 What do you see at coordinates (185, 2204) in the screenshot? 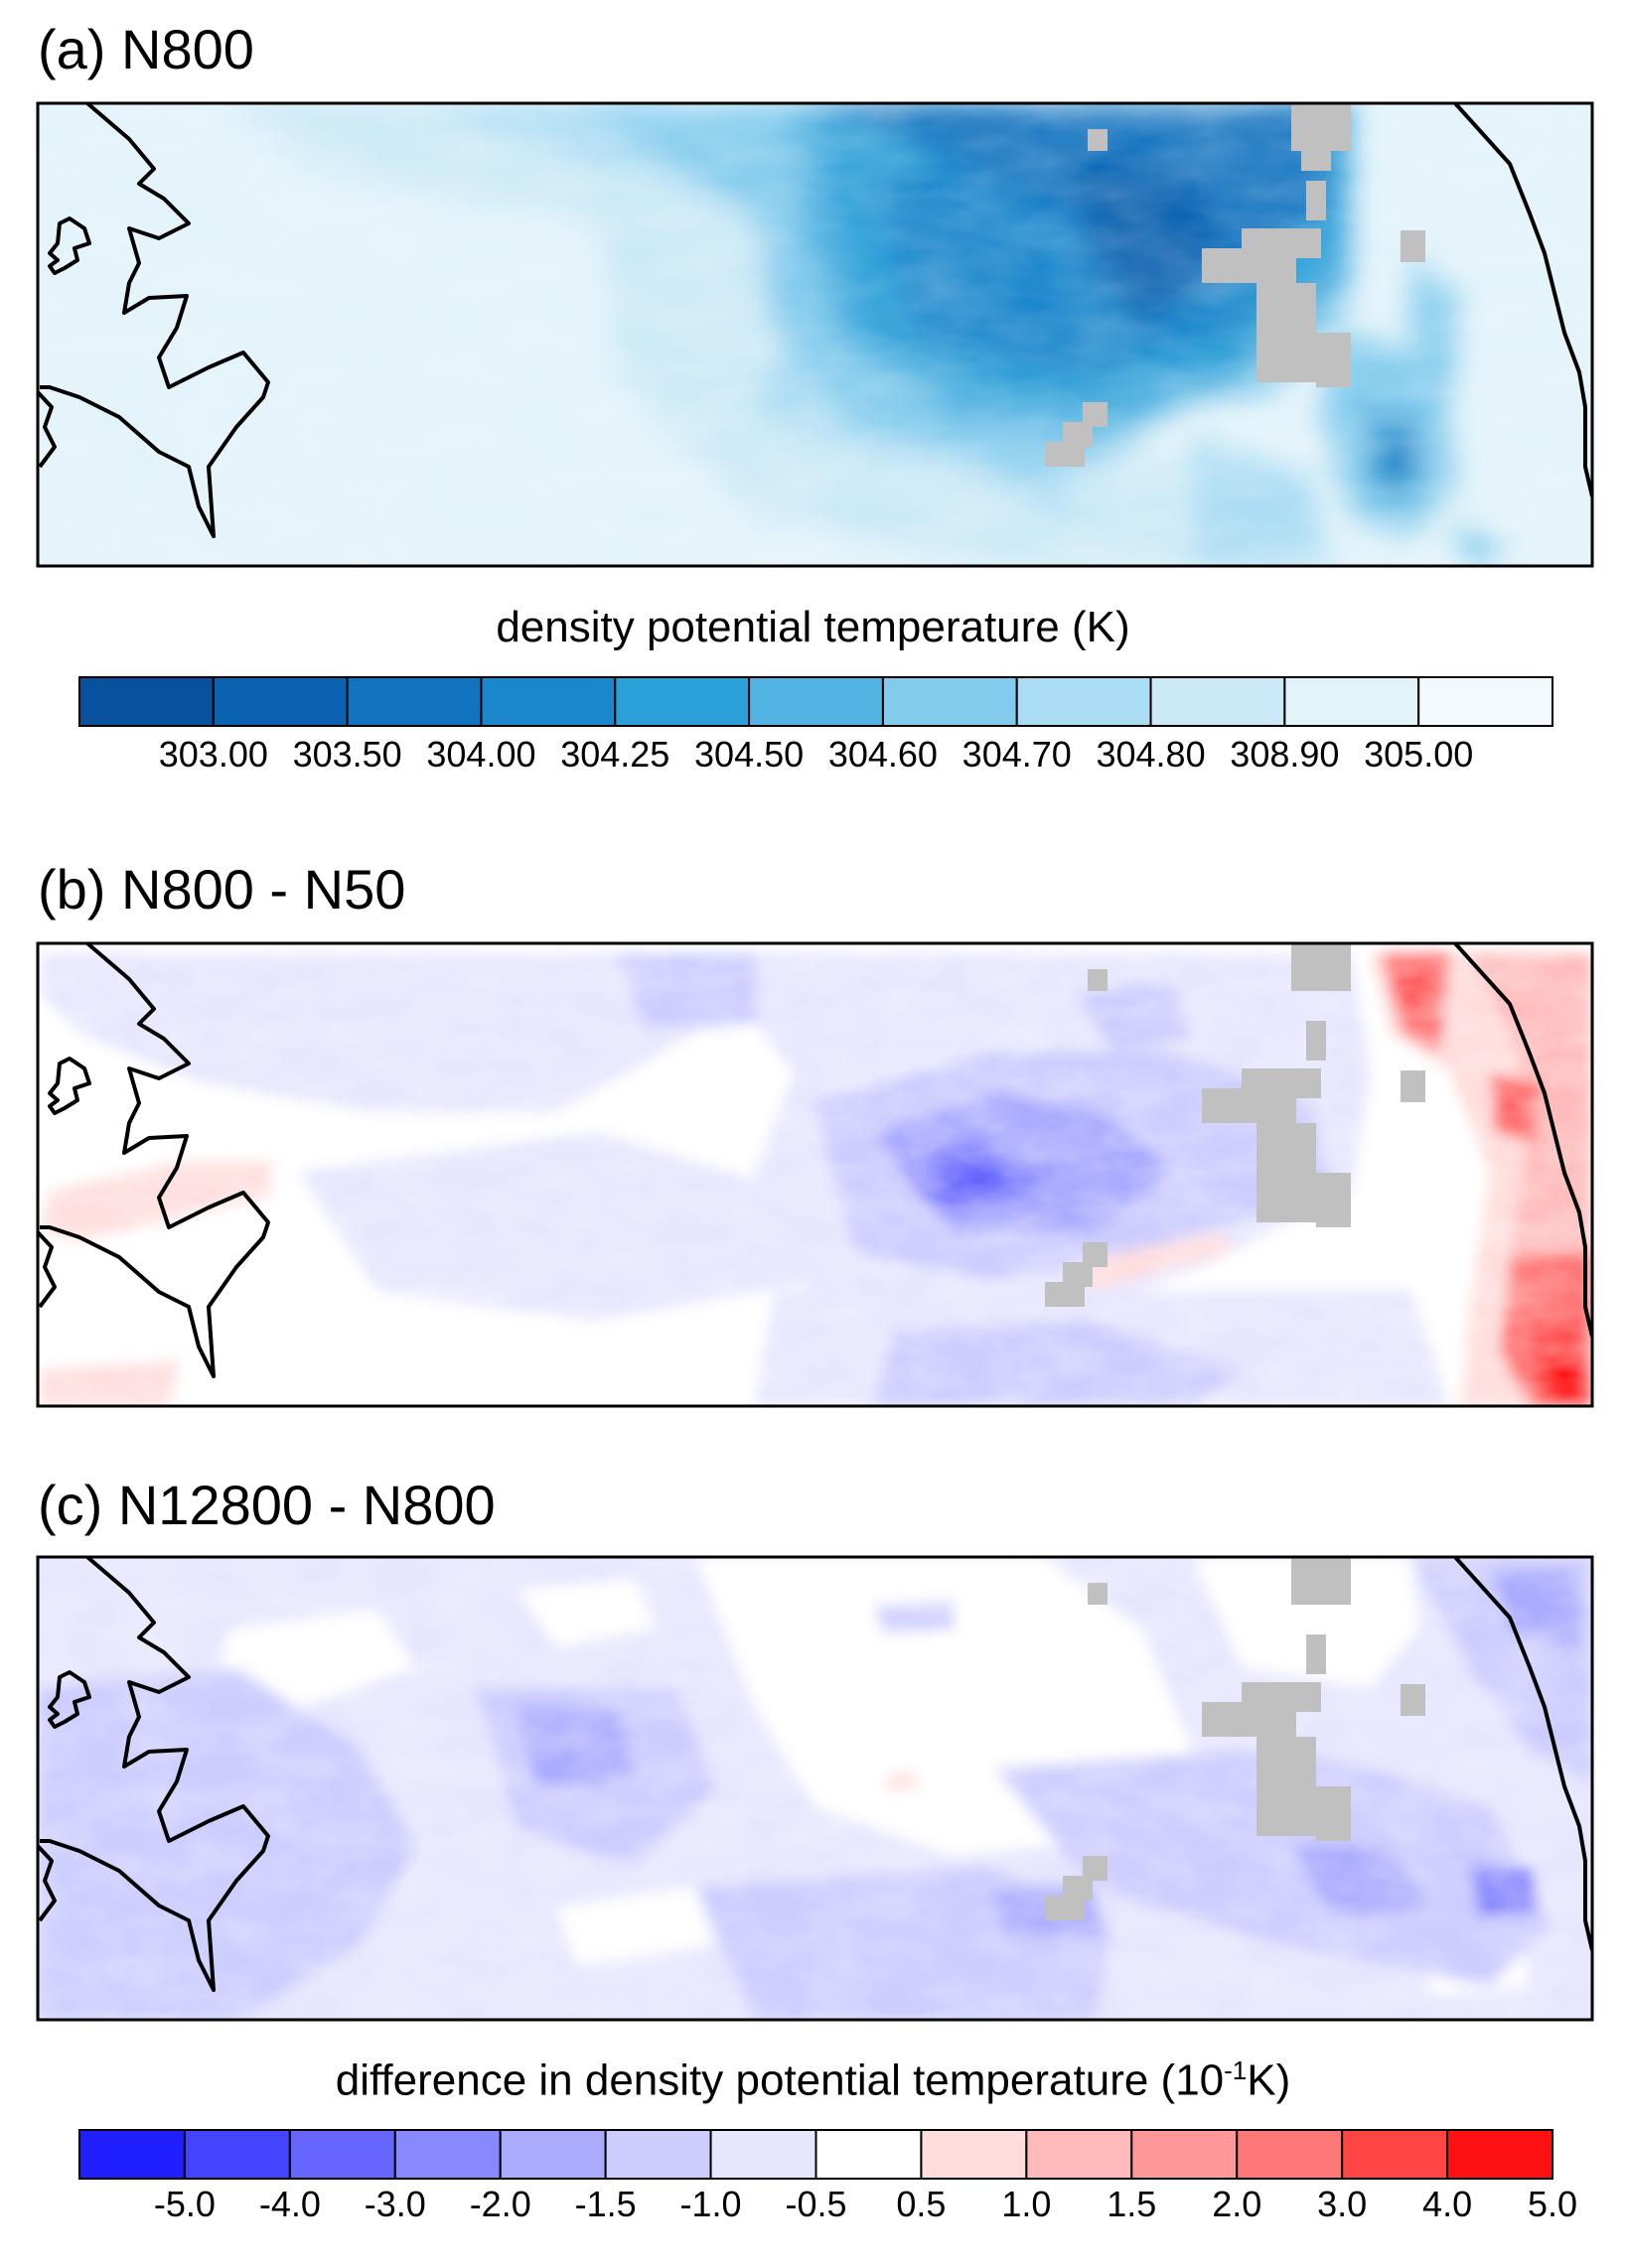
I see `colorbar-bottom-tick-label: -5.0` at bounding box center [185, 2204].